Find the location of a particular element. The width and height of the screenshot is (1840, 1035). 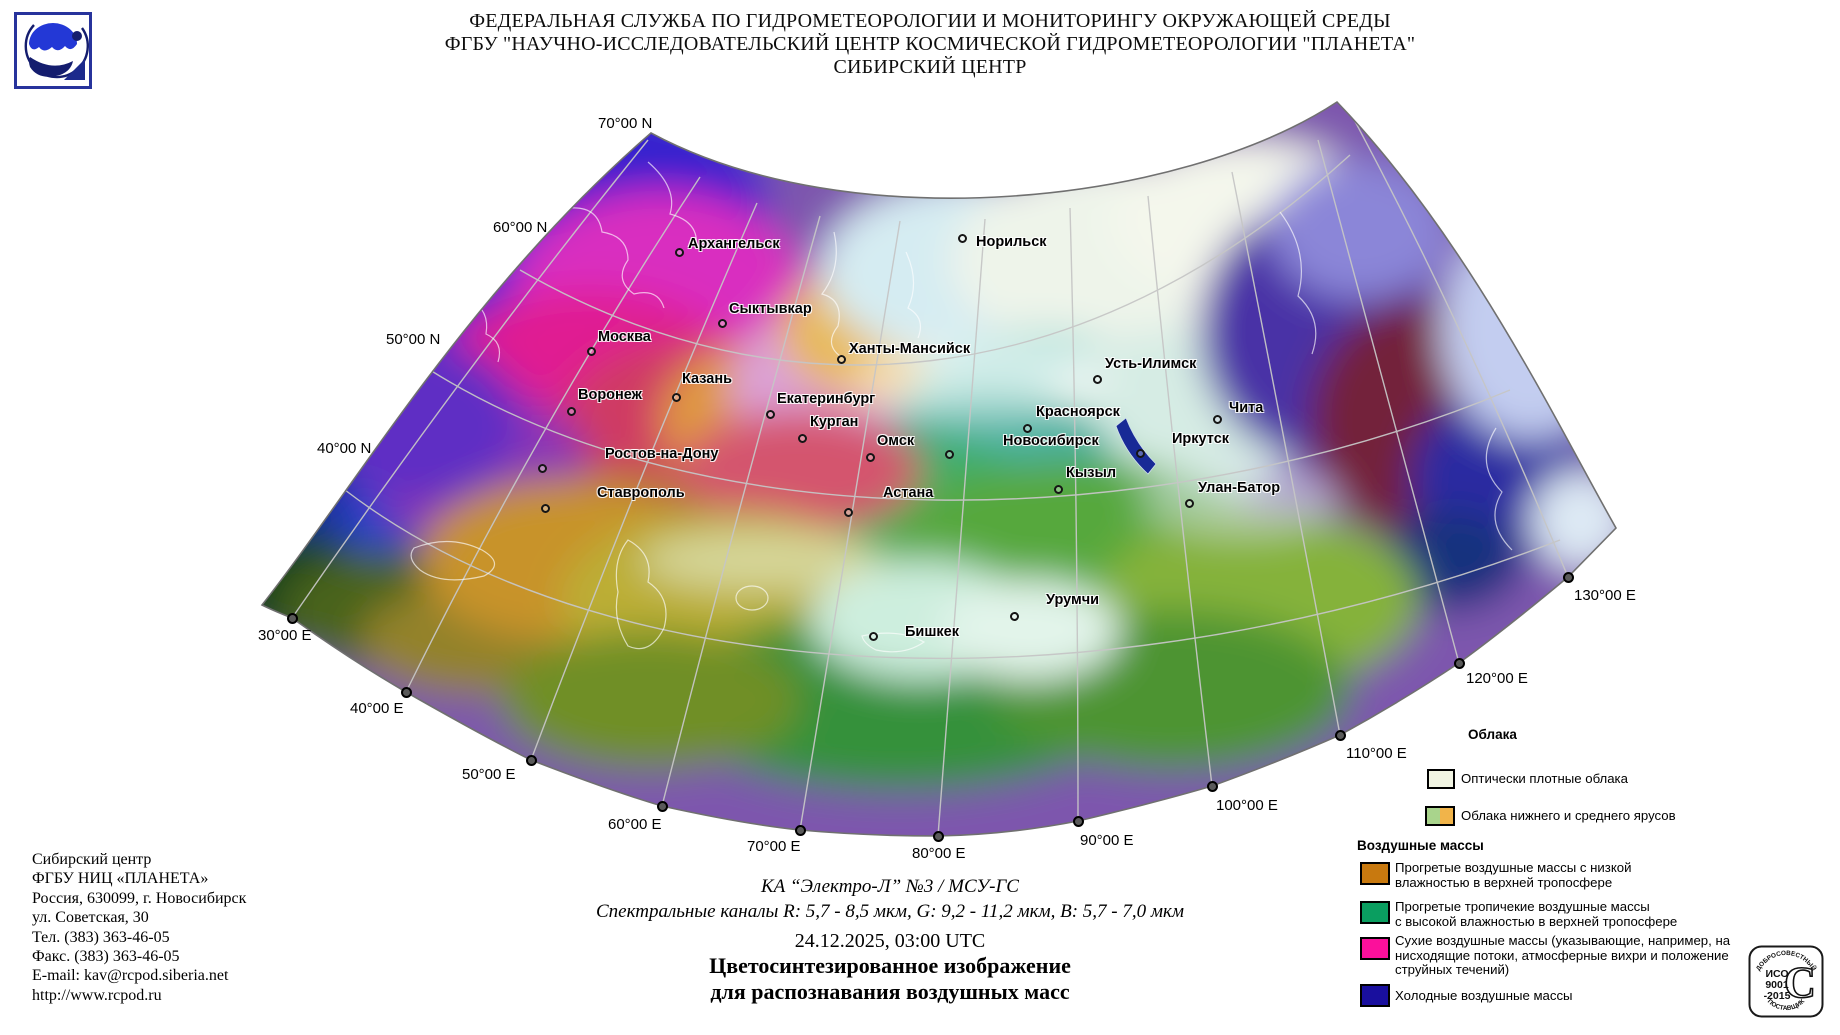

city-label: Иркутск is located at coordinates (1201, 439).